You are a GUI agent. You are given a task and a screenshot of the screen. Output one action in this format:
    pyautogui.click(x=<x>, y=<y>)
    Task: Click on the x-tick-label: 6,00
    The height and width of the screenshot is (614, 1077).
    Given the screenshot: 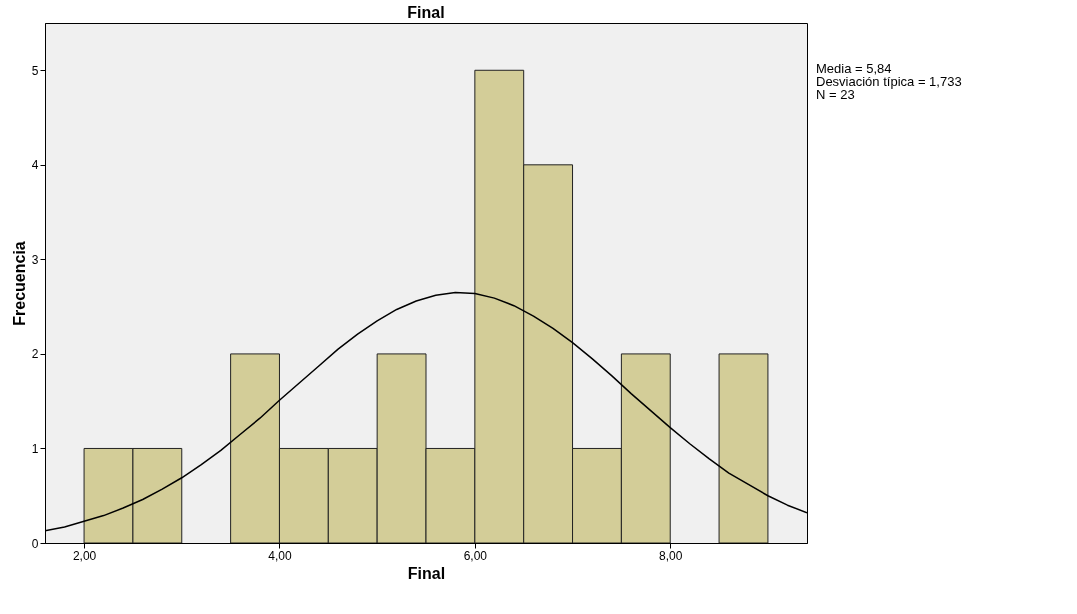 What is the action you would take?
    pyautogui.click(x=475, y=555)
    